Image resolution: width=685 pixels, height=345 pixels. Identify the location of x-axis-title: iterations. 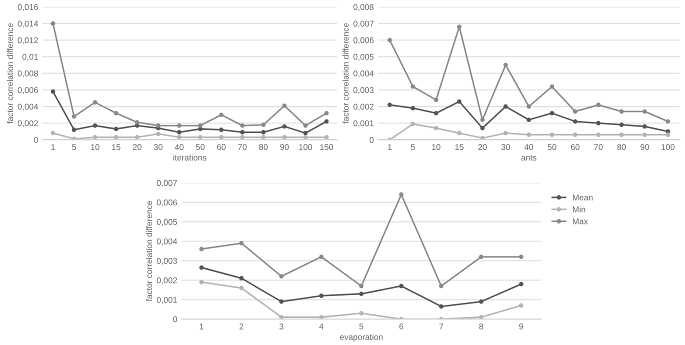
(189, 157).